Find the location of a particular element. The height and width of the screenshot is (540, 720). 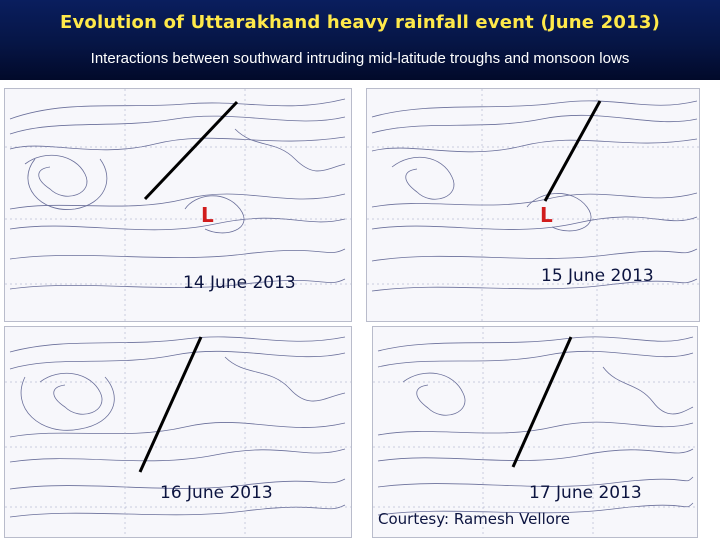

panel-date-label: 17 June 2013 is located at coordinates (585, 493).